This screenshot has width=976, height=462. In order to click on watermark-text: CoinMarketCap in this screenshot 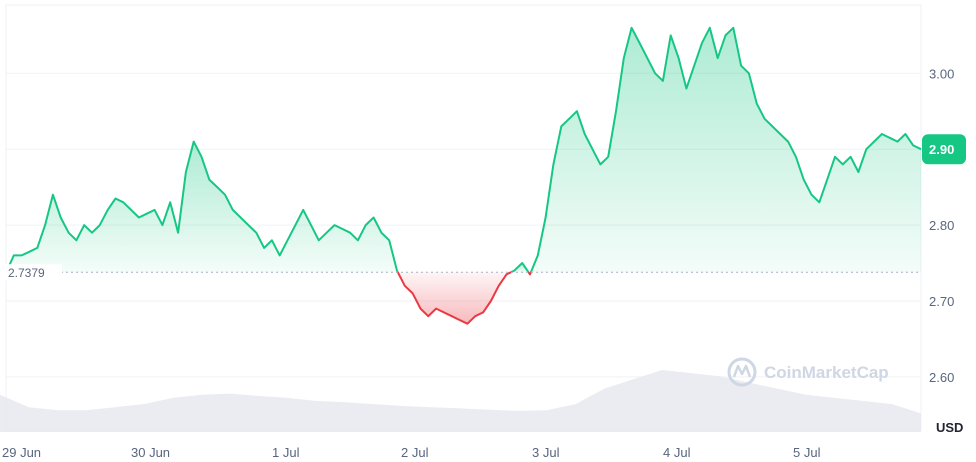, I will do `click(826, 372)`.